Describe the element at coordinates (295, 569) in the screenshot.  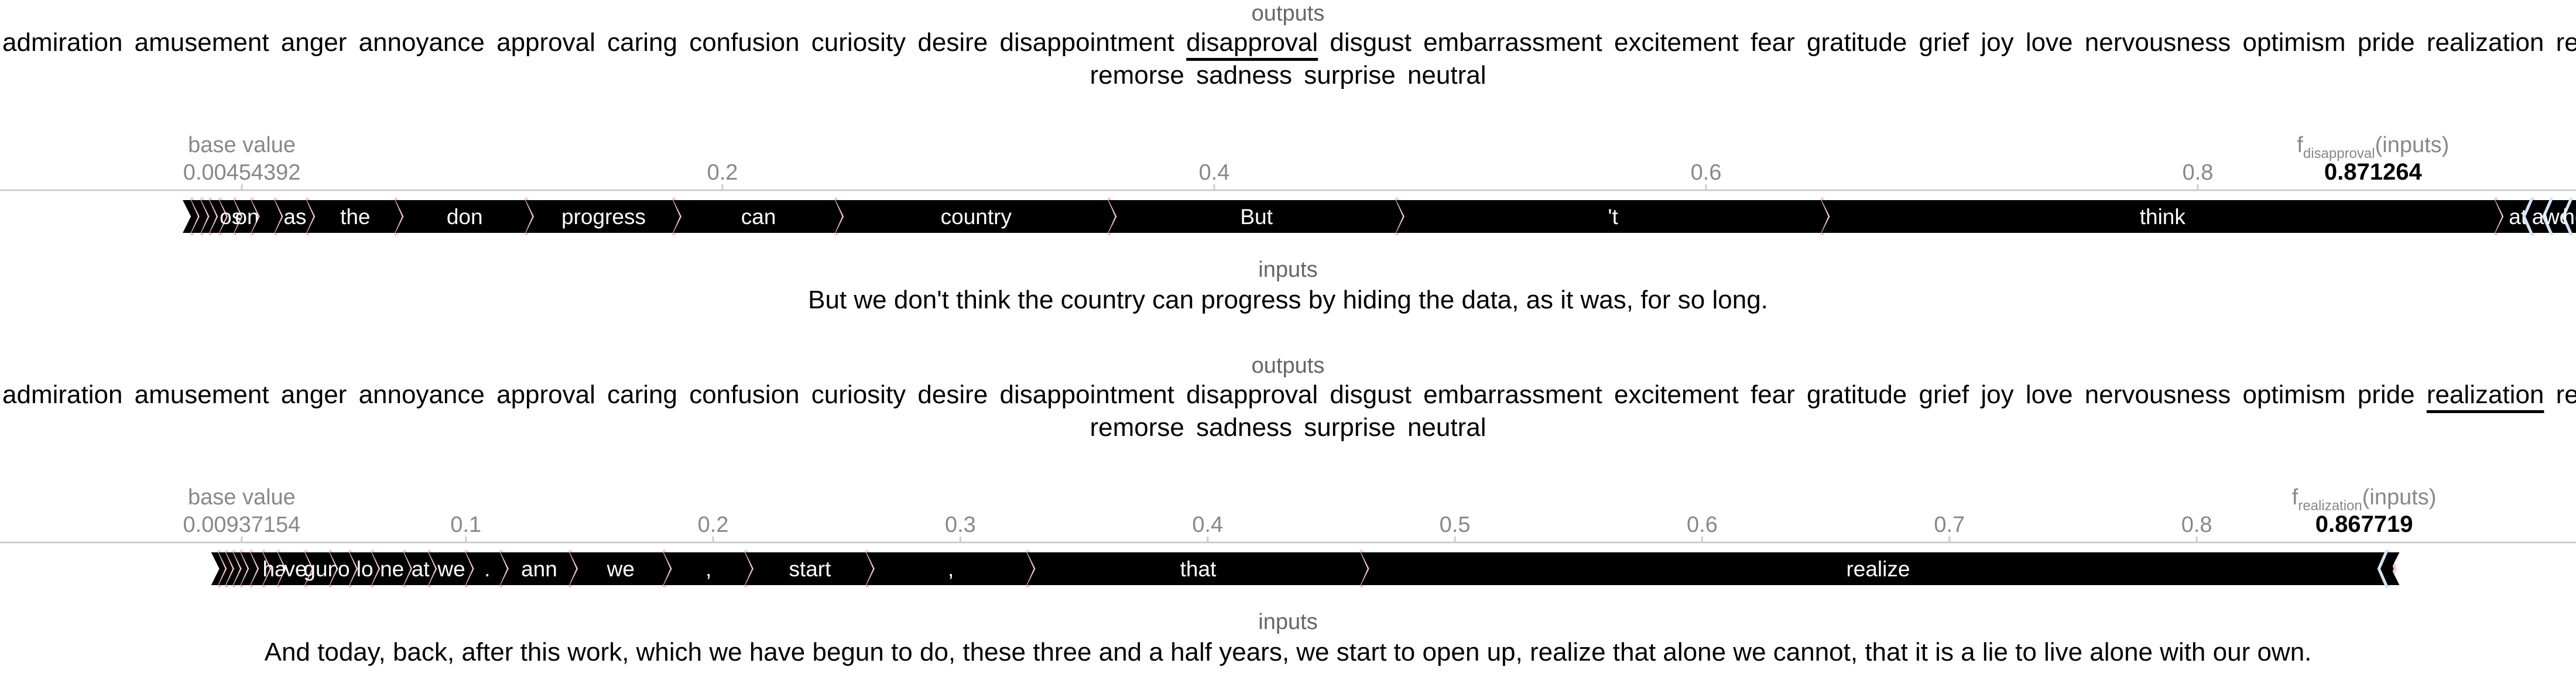
I see `token-label: ve` at that location.